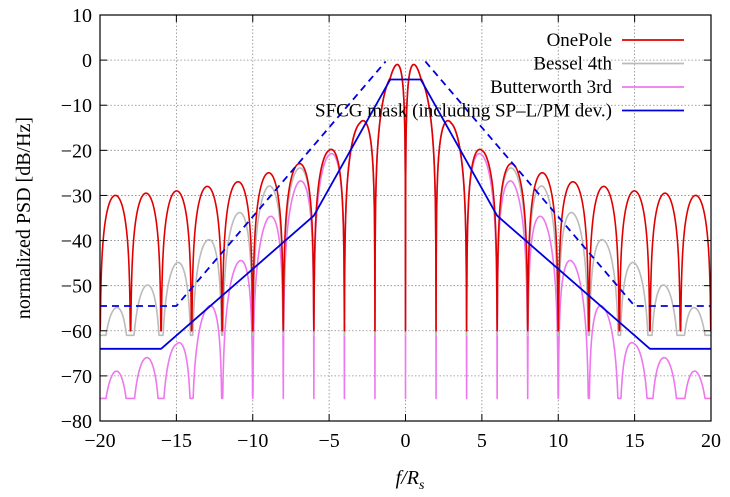  What do you see at coordinates (572, 64) in the screenshot?
I see `legend-label: Bessel 4th` at bounding box center [572, 64].